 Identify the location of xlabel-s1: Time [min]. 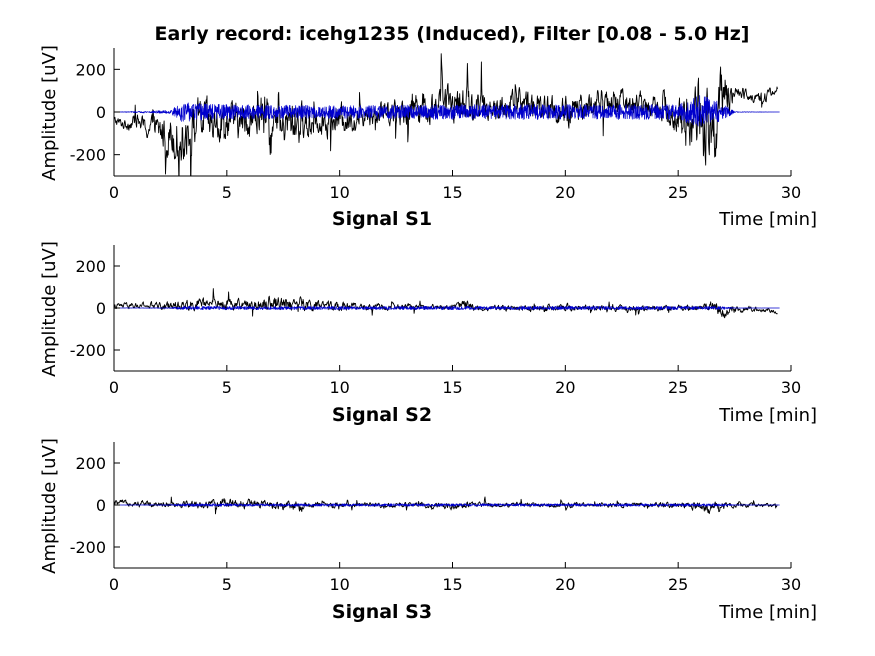
(767, 219).